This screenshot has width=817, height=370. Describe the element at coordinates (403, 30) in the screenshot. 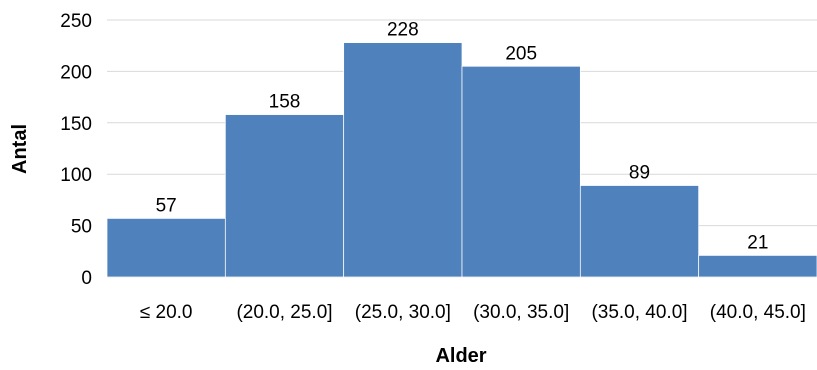

I see `data-label: 228` at that location.